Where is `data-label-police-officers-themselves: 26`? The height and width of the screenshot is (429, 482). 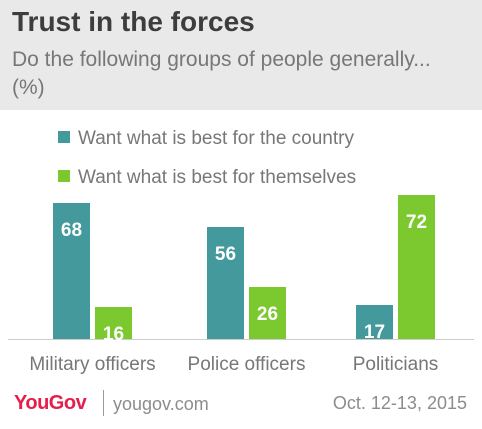 data-label-police-officers-themselves: 26 is located at coordinates (267, 314).